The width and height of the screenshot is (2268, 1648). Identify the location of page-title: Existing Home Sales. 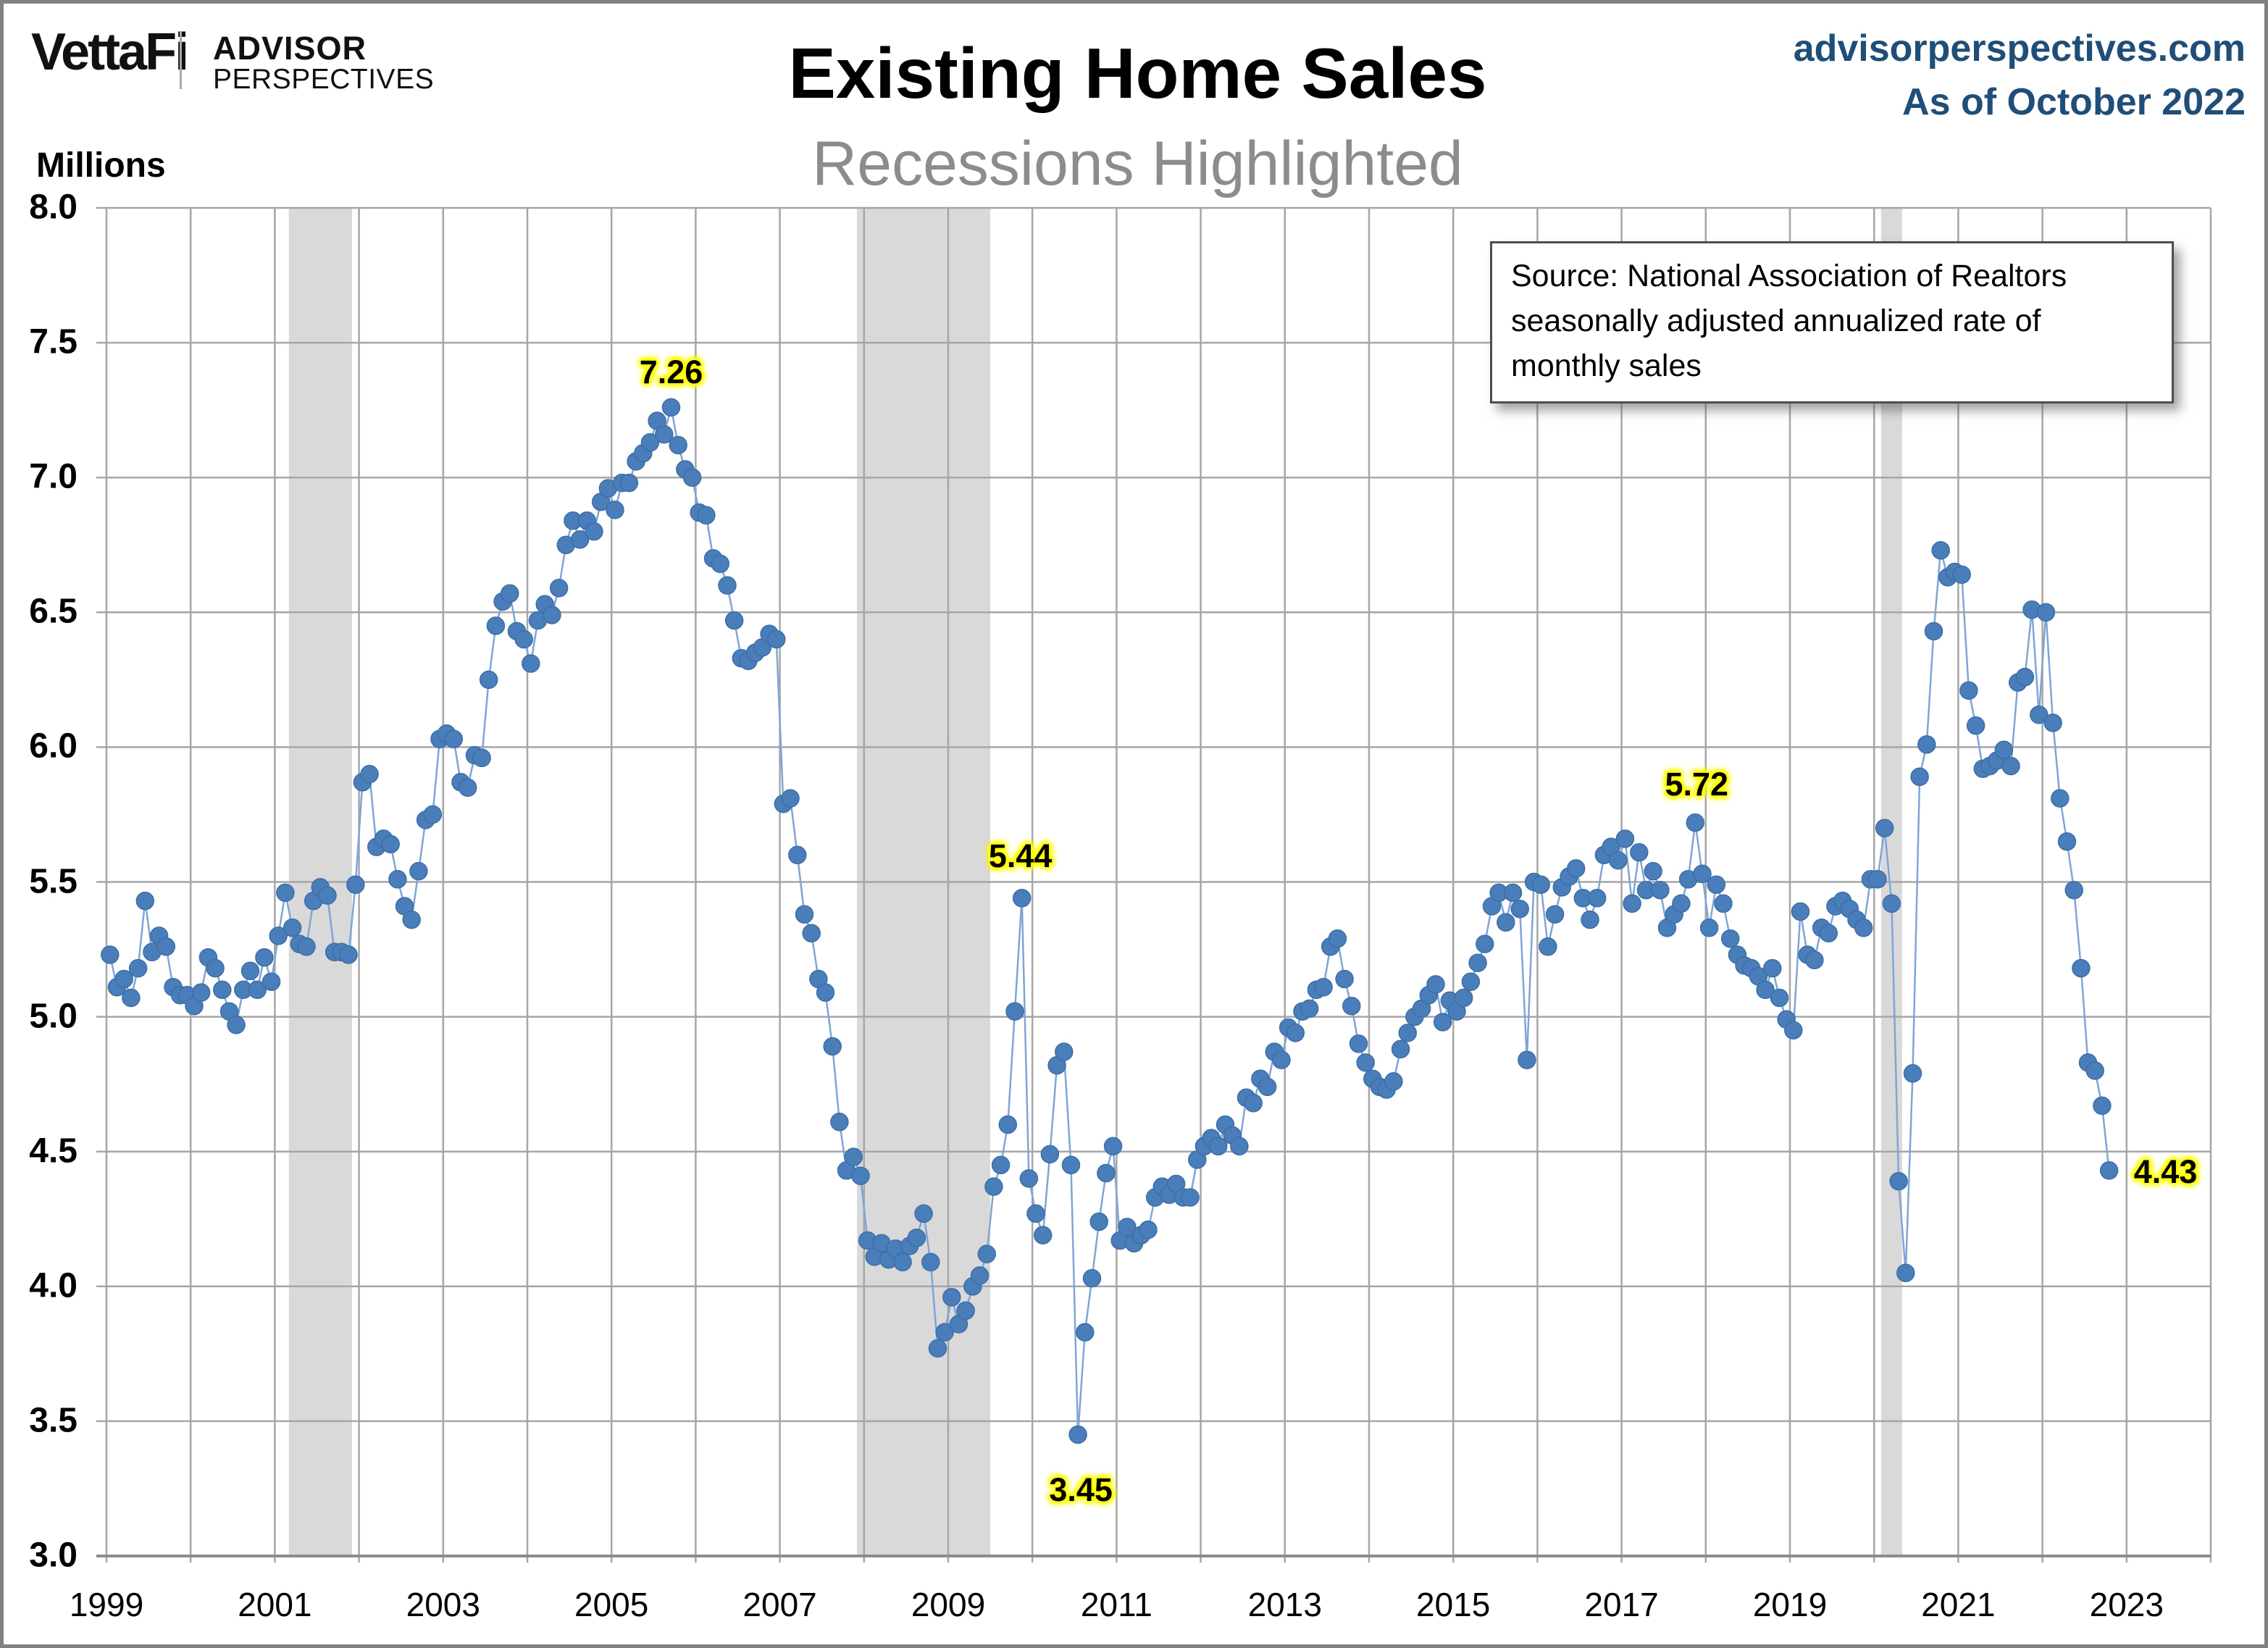
(1137, 73).